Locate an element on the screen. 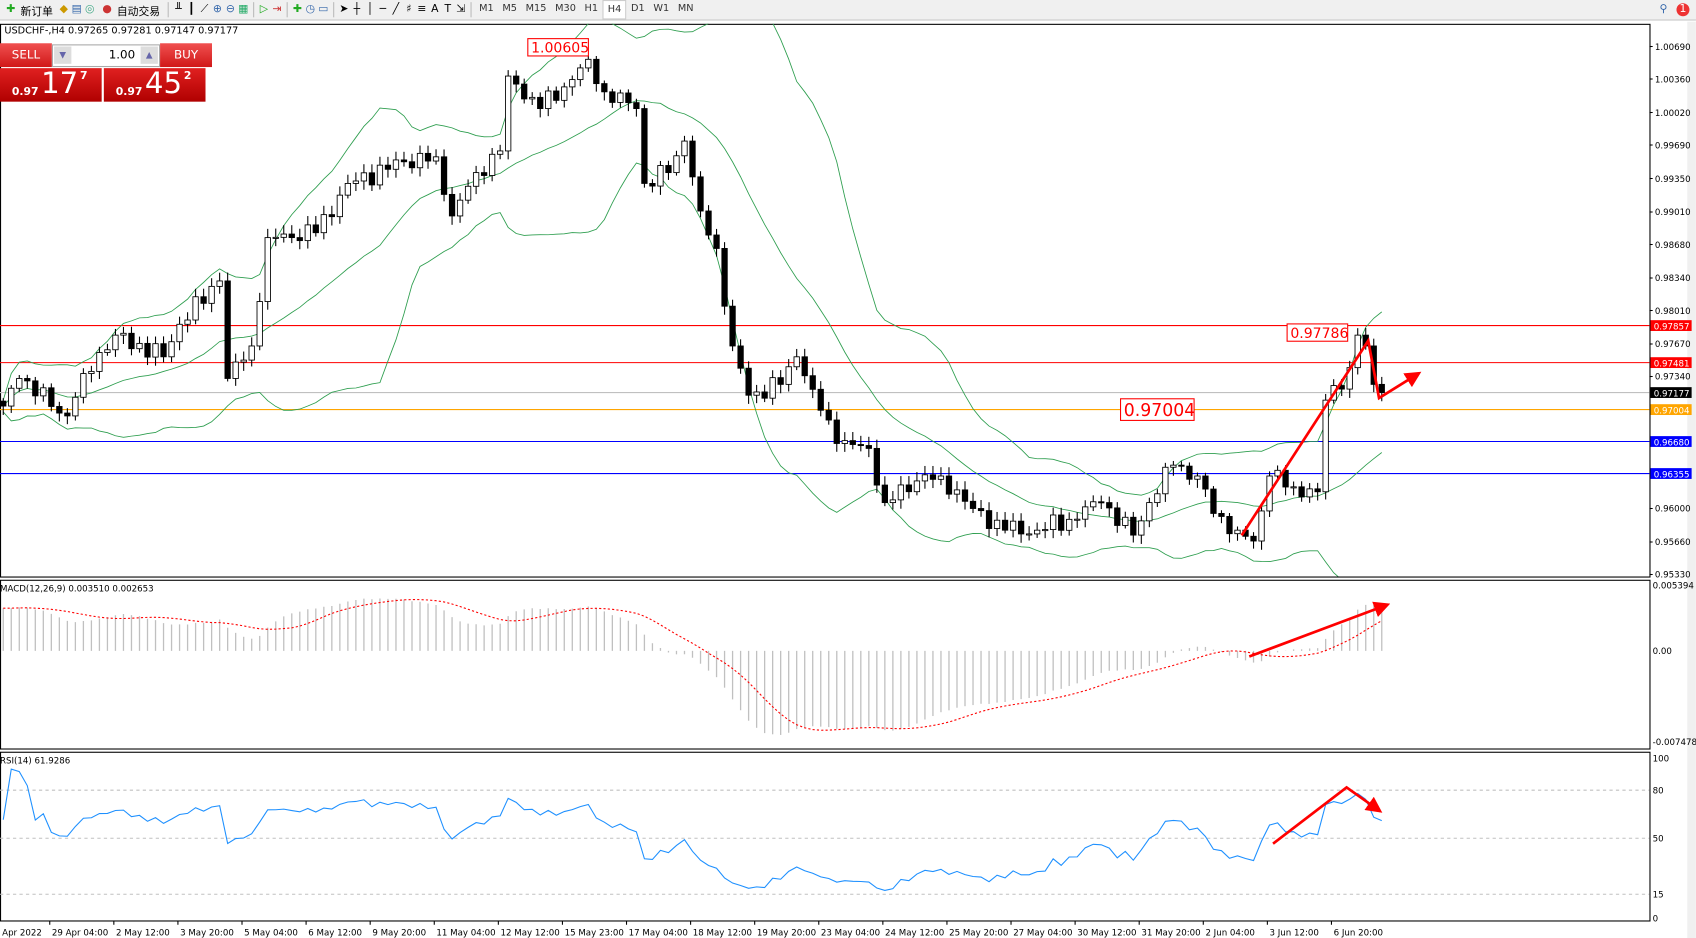 The image size is (1696, 938). timeframe-m1: M1 is located at coordinates (486, 9).